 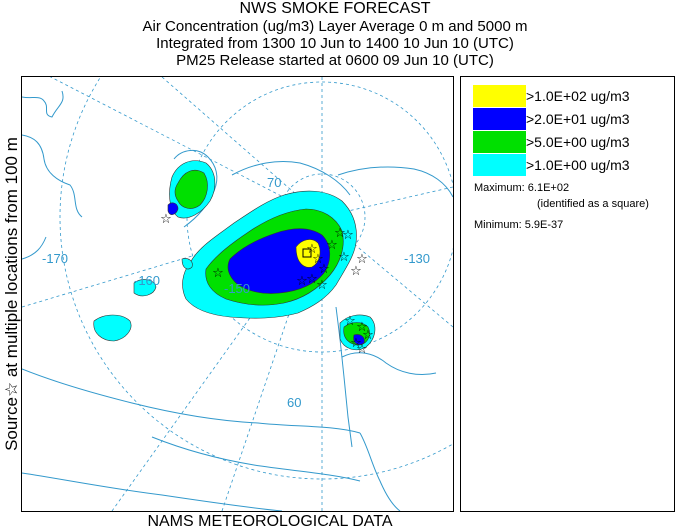 What do you see at coordinates (52, 176) in the screenshot?
I see `coast-siberia` at bounding box center [52, 176].